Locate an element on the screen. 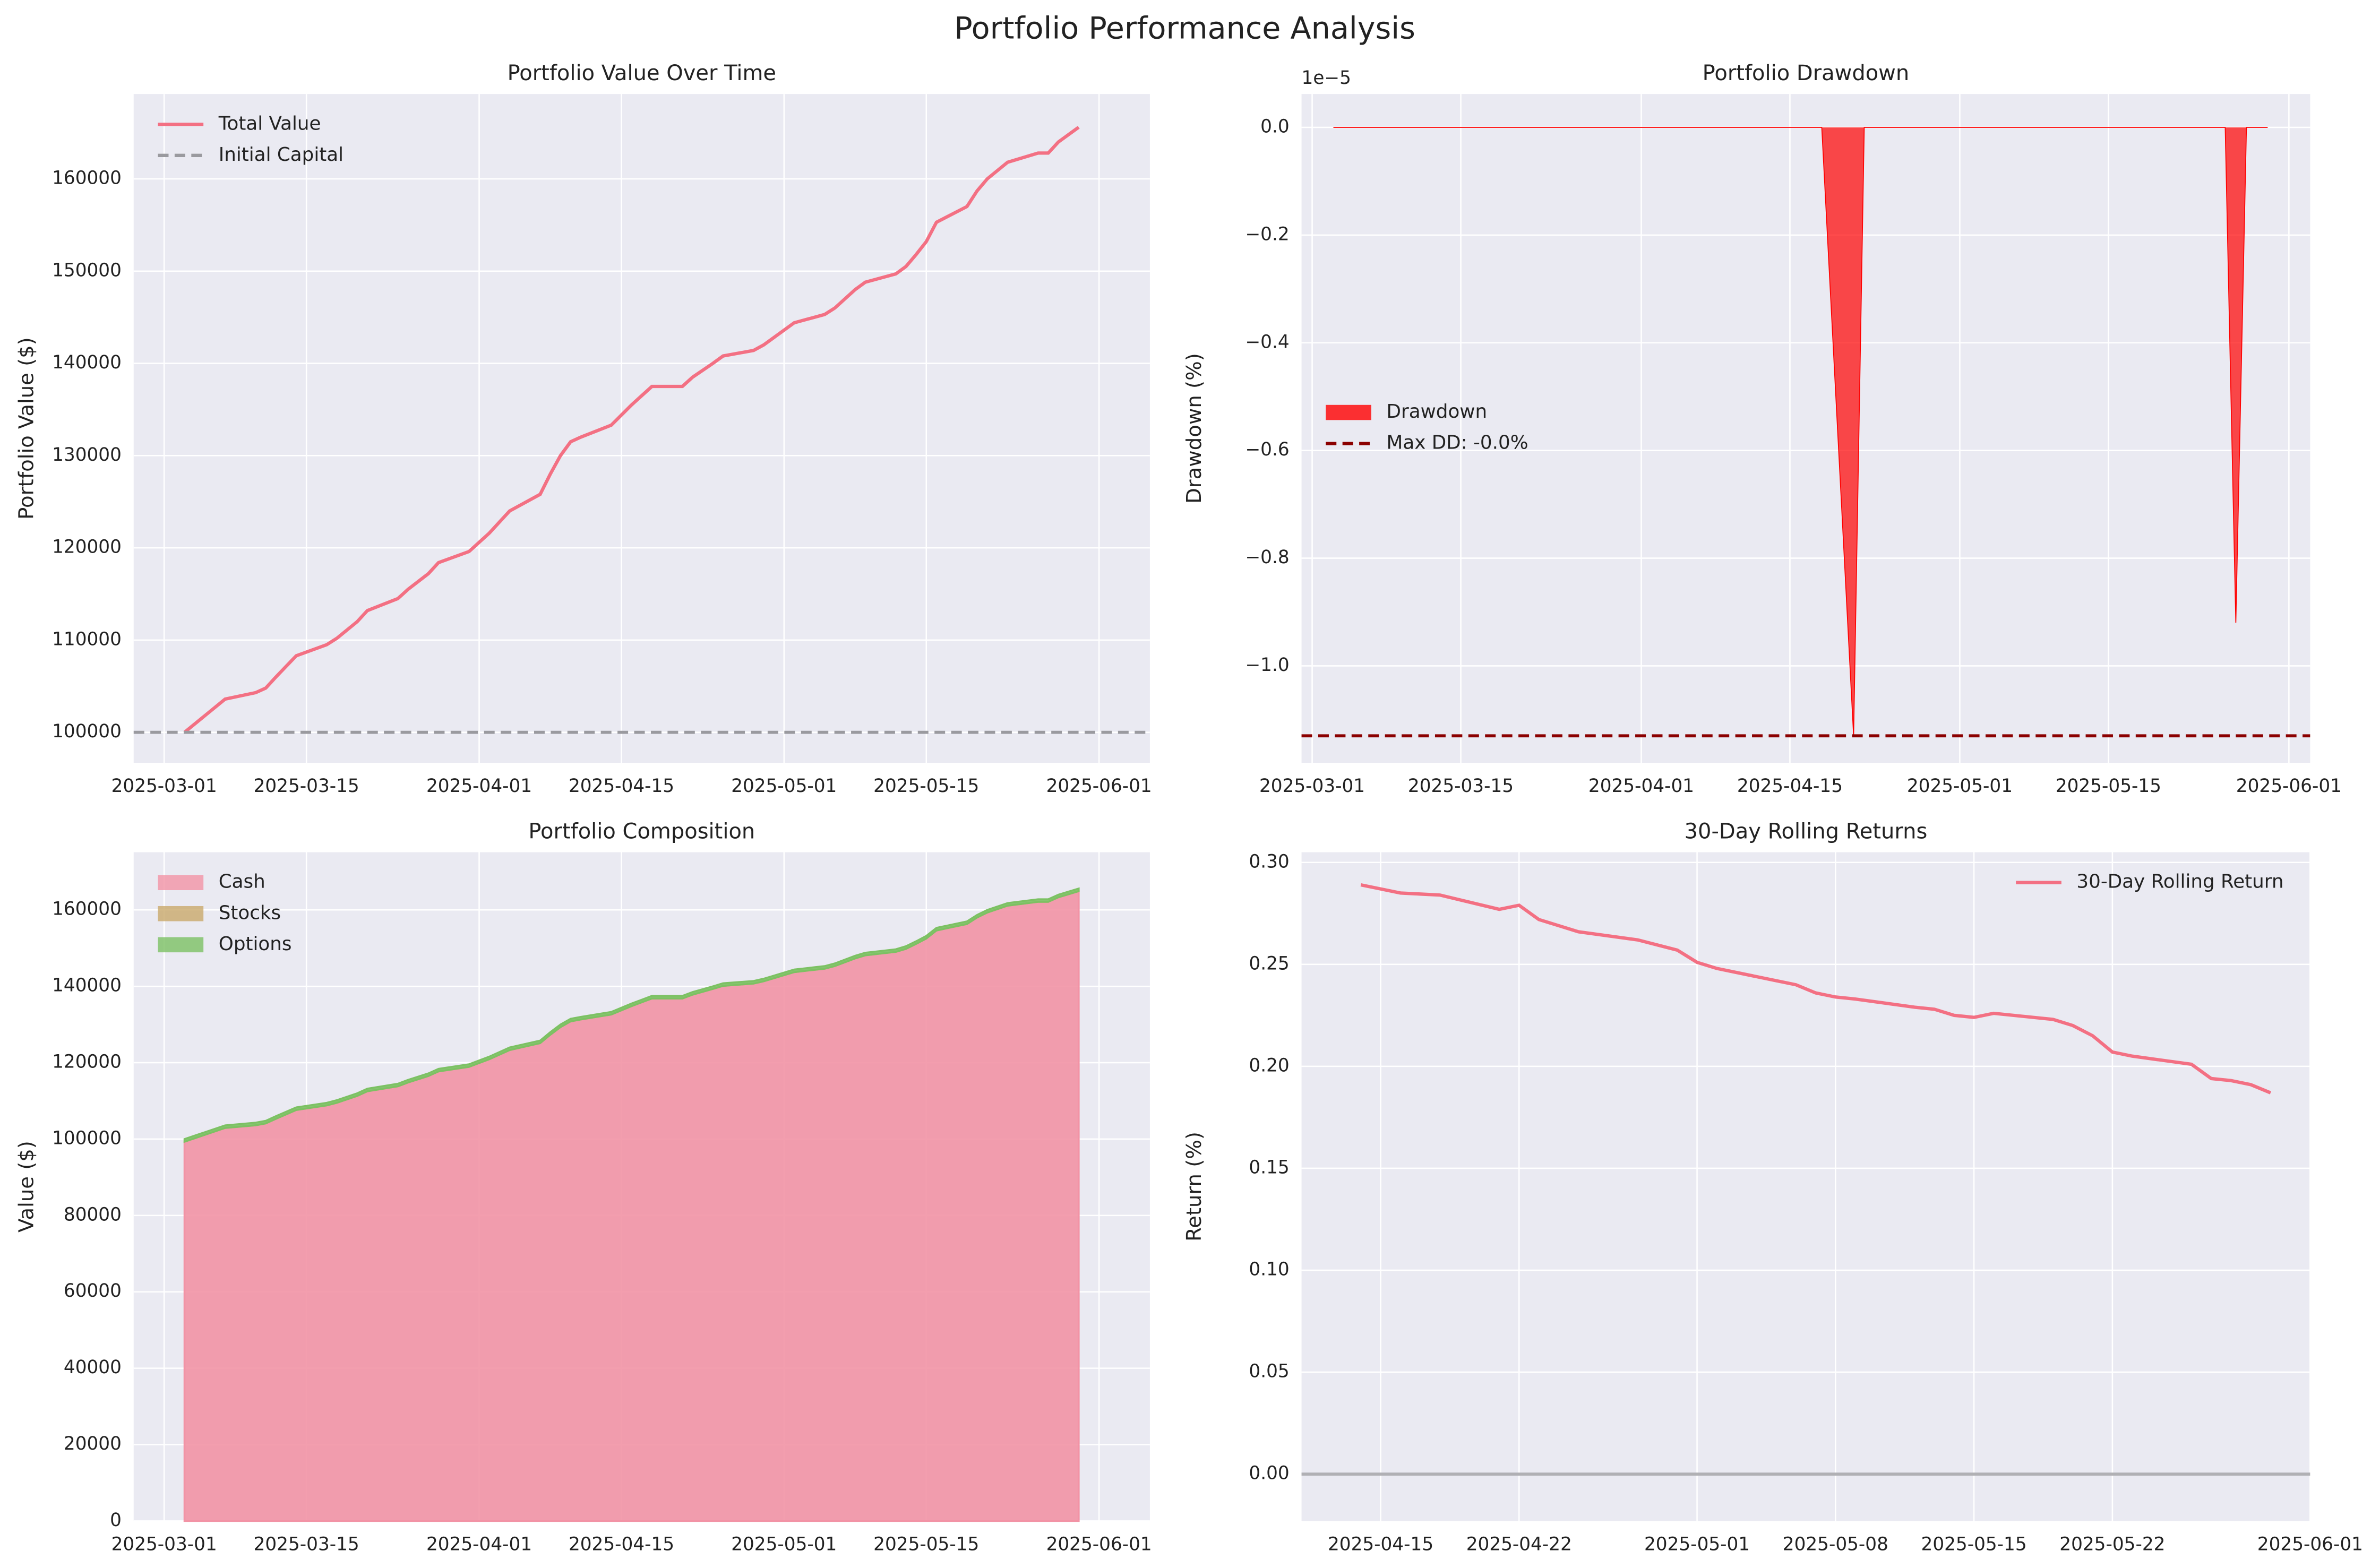  y-tick-label: 150000 is located at coordinates (87, 270).